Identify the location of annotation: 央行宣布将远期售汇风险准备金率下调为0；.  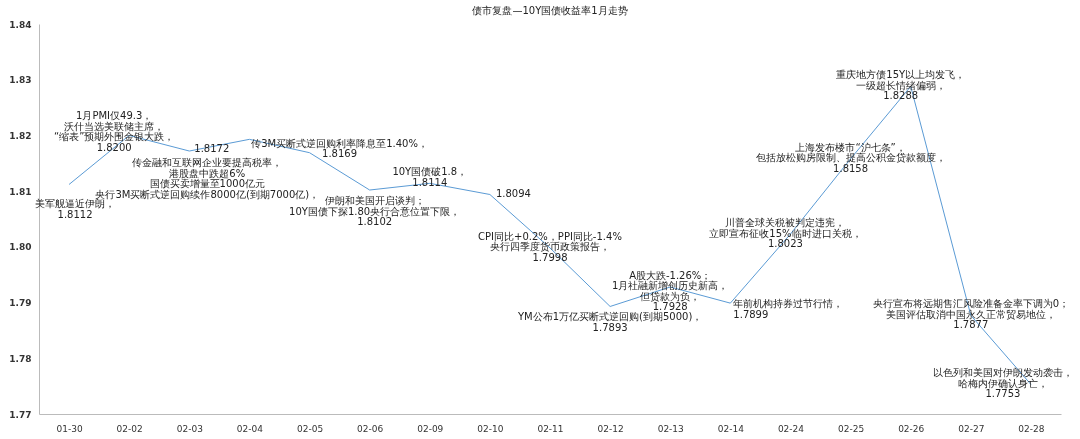
(971, 304).